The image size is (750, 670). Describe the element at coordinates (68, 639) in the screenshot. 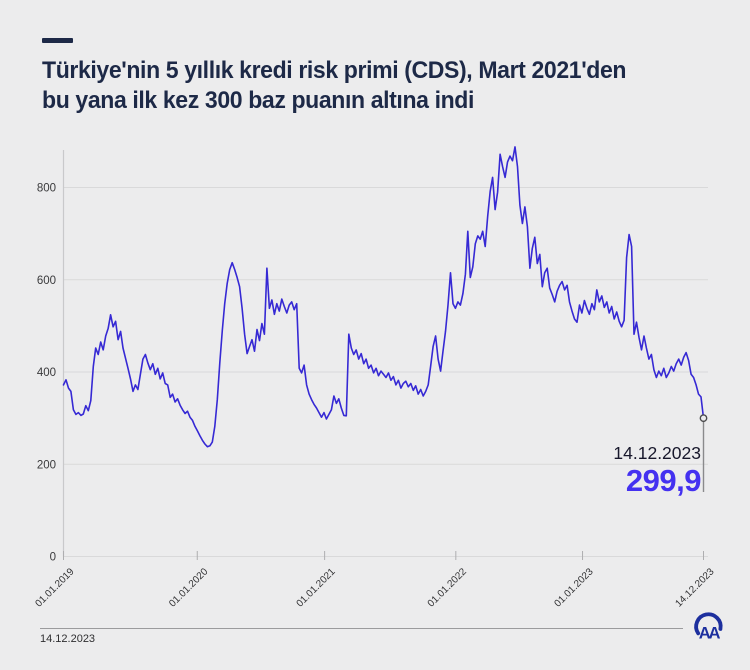

I see `footer-date: 14.12.2023` at that location.